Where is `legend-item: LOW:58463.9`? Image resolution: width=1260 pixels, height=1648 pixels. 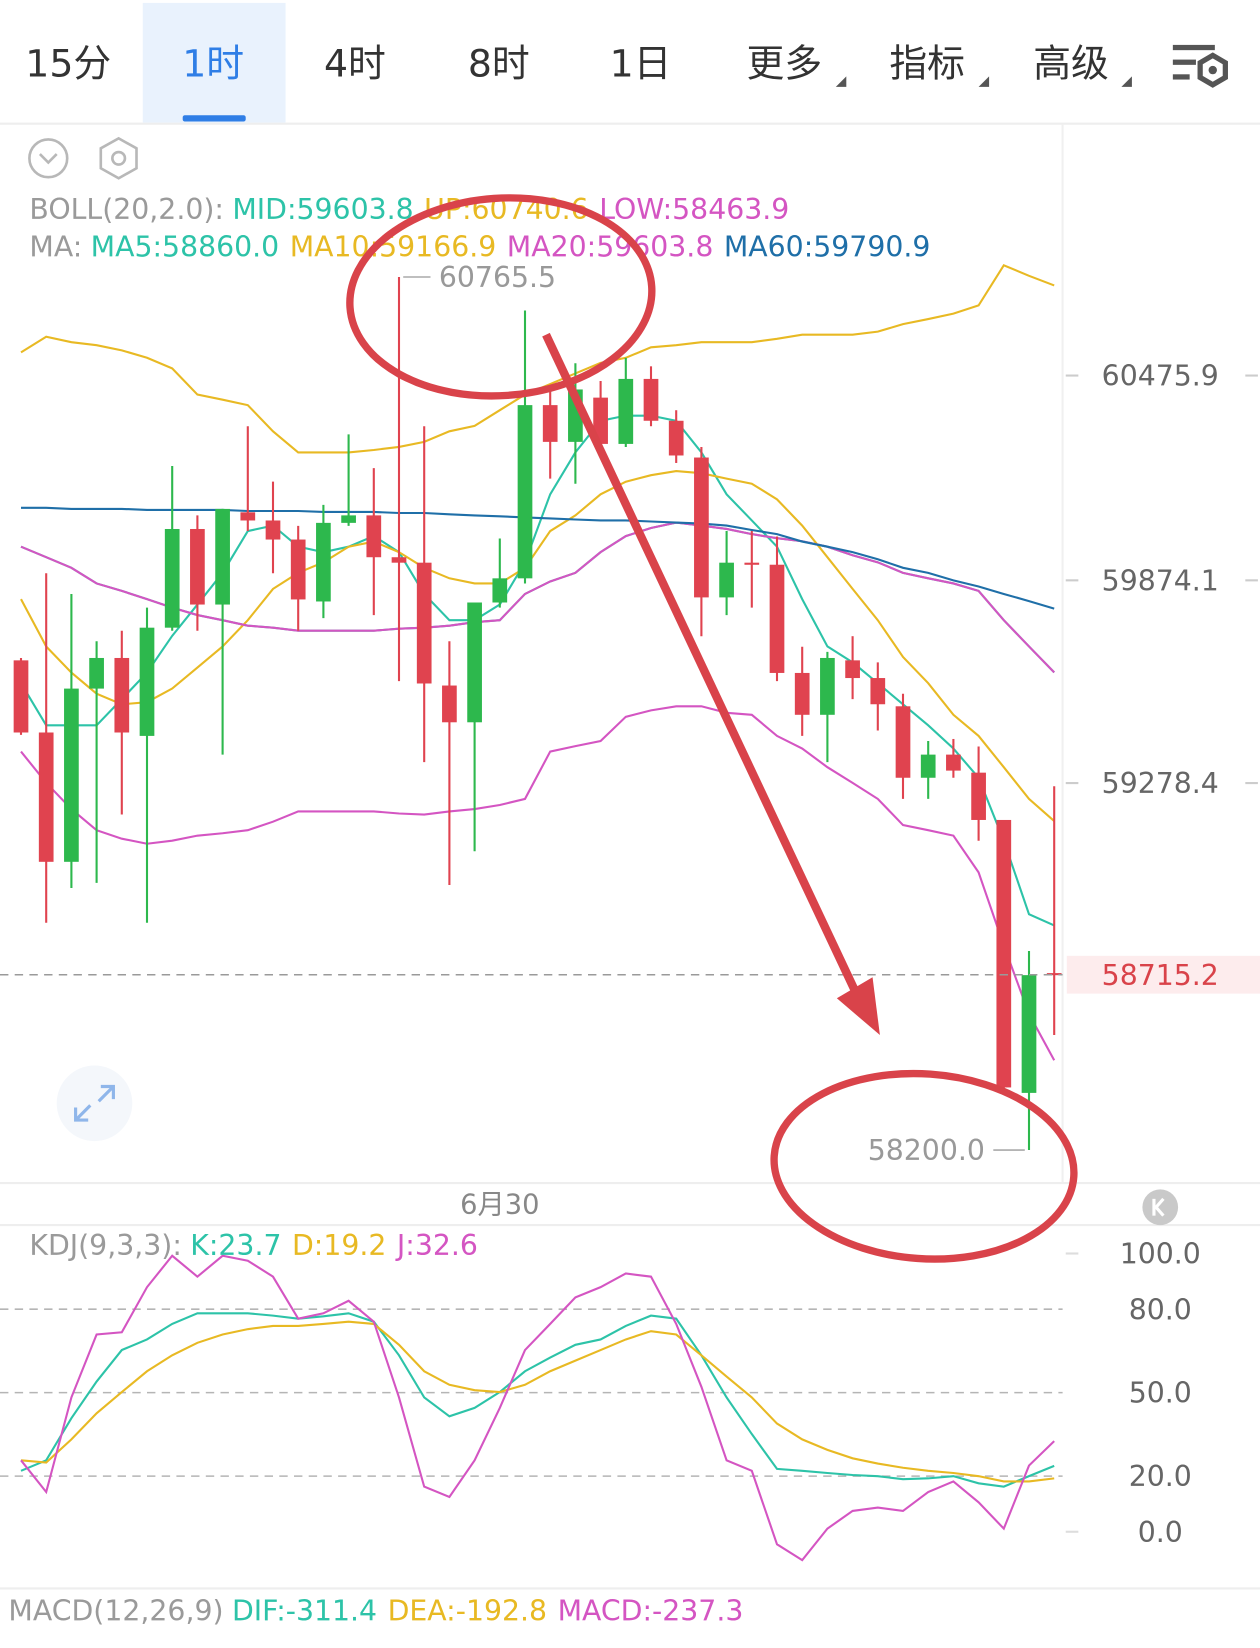
legend-item: LOW:58463.9 is located at coordinates (694, 209).